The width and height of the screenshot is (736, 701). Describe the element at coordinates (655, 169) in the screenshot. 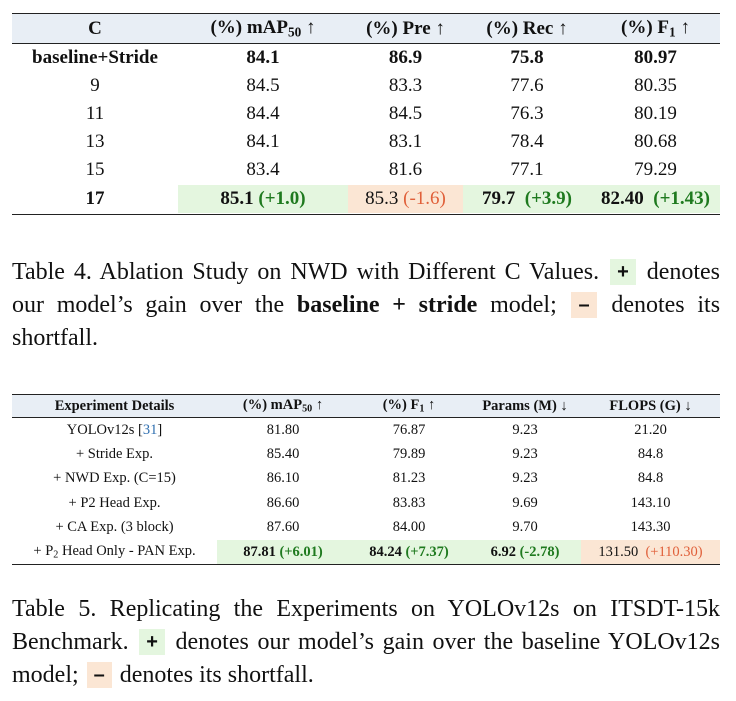

I see `cell-f1: 79.29` at that location.